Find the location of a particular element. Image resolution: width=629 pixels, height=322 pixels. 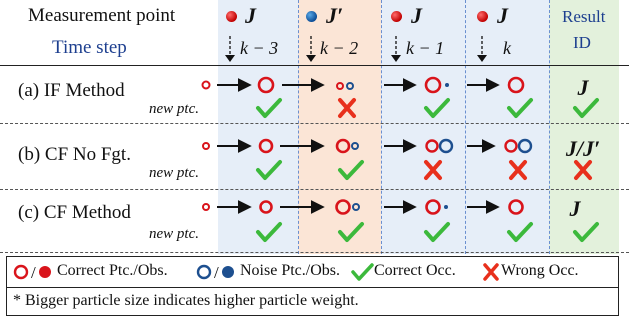

legend-divider is located at coordinates (312, 287).